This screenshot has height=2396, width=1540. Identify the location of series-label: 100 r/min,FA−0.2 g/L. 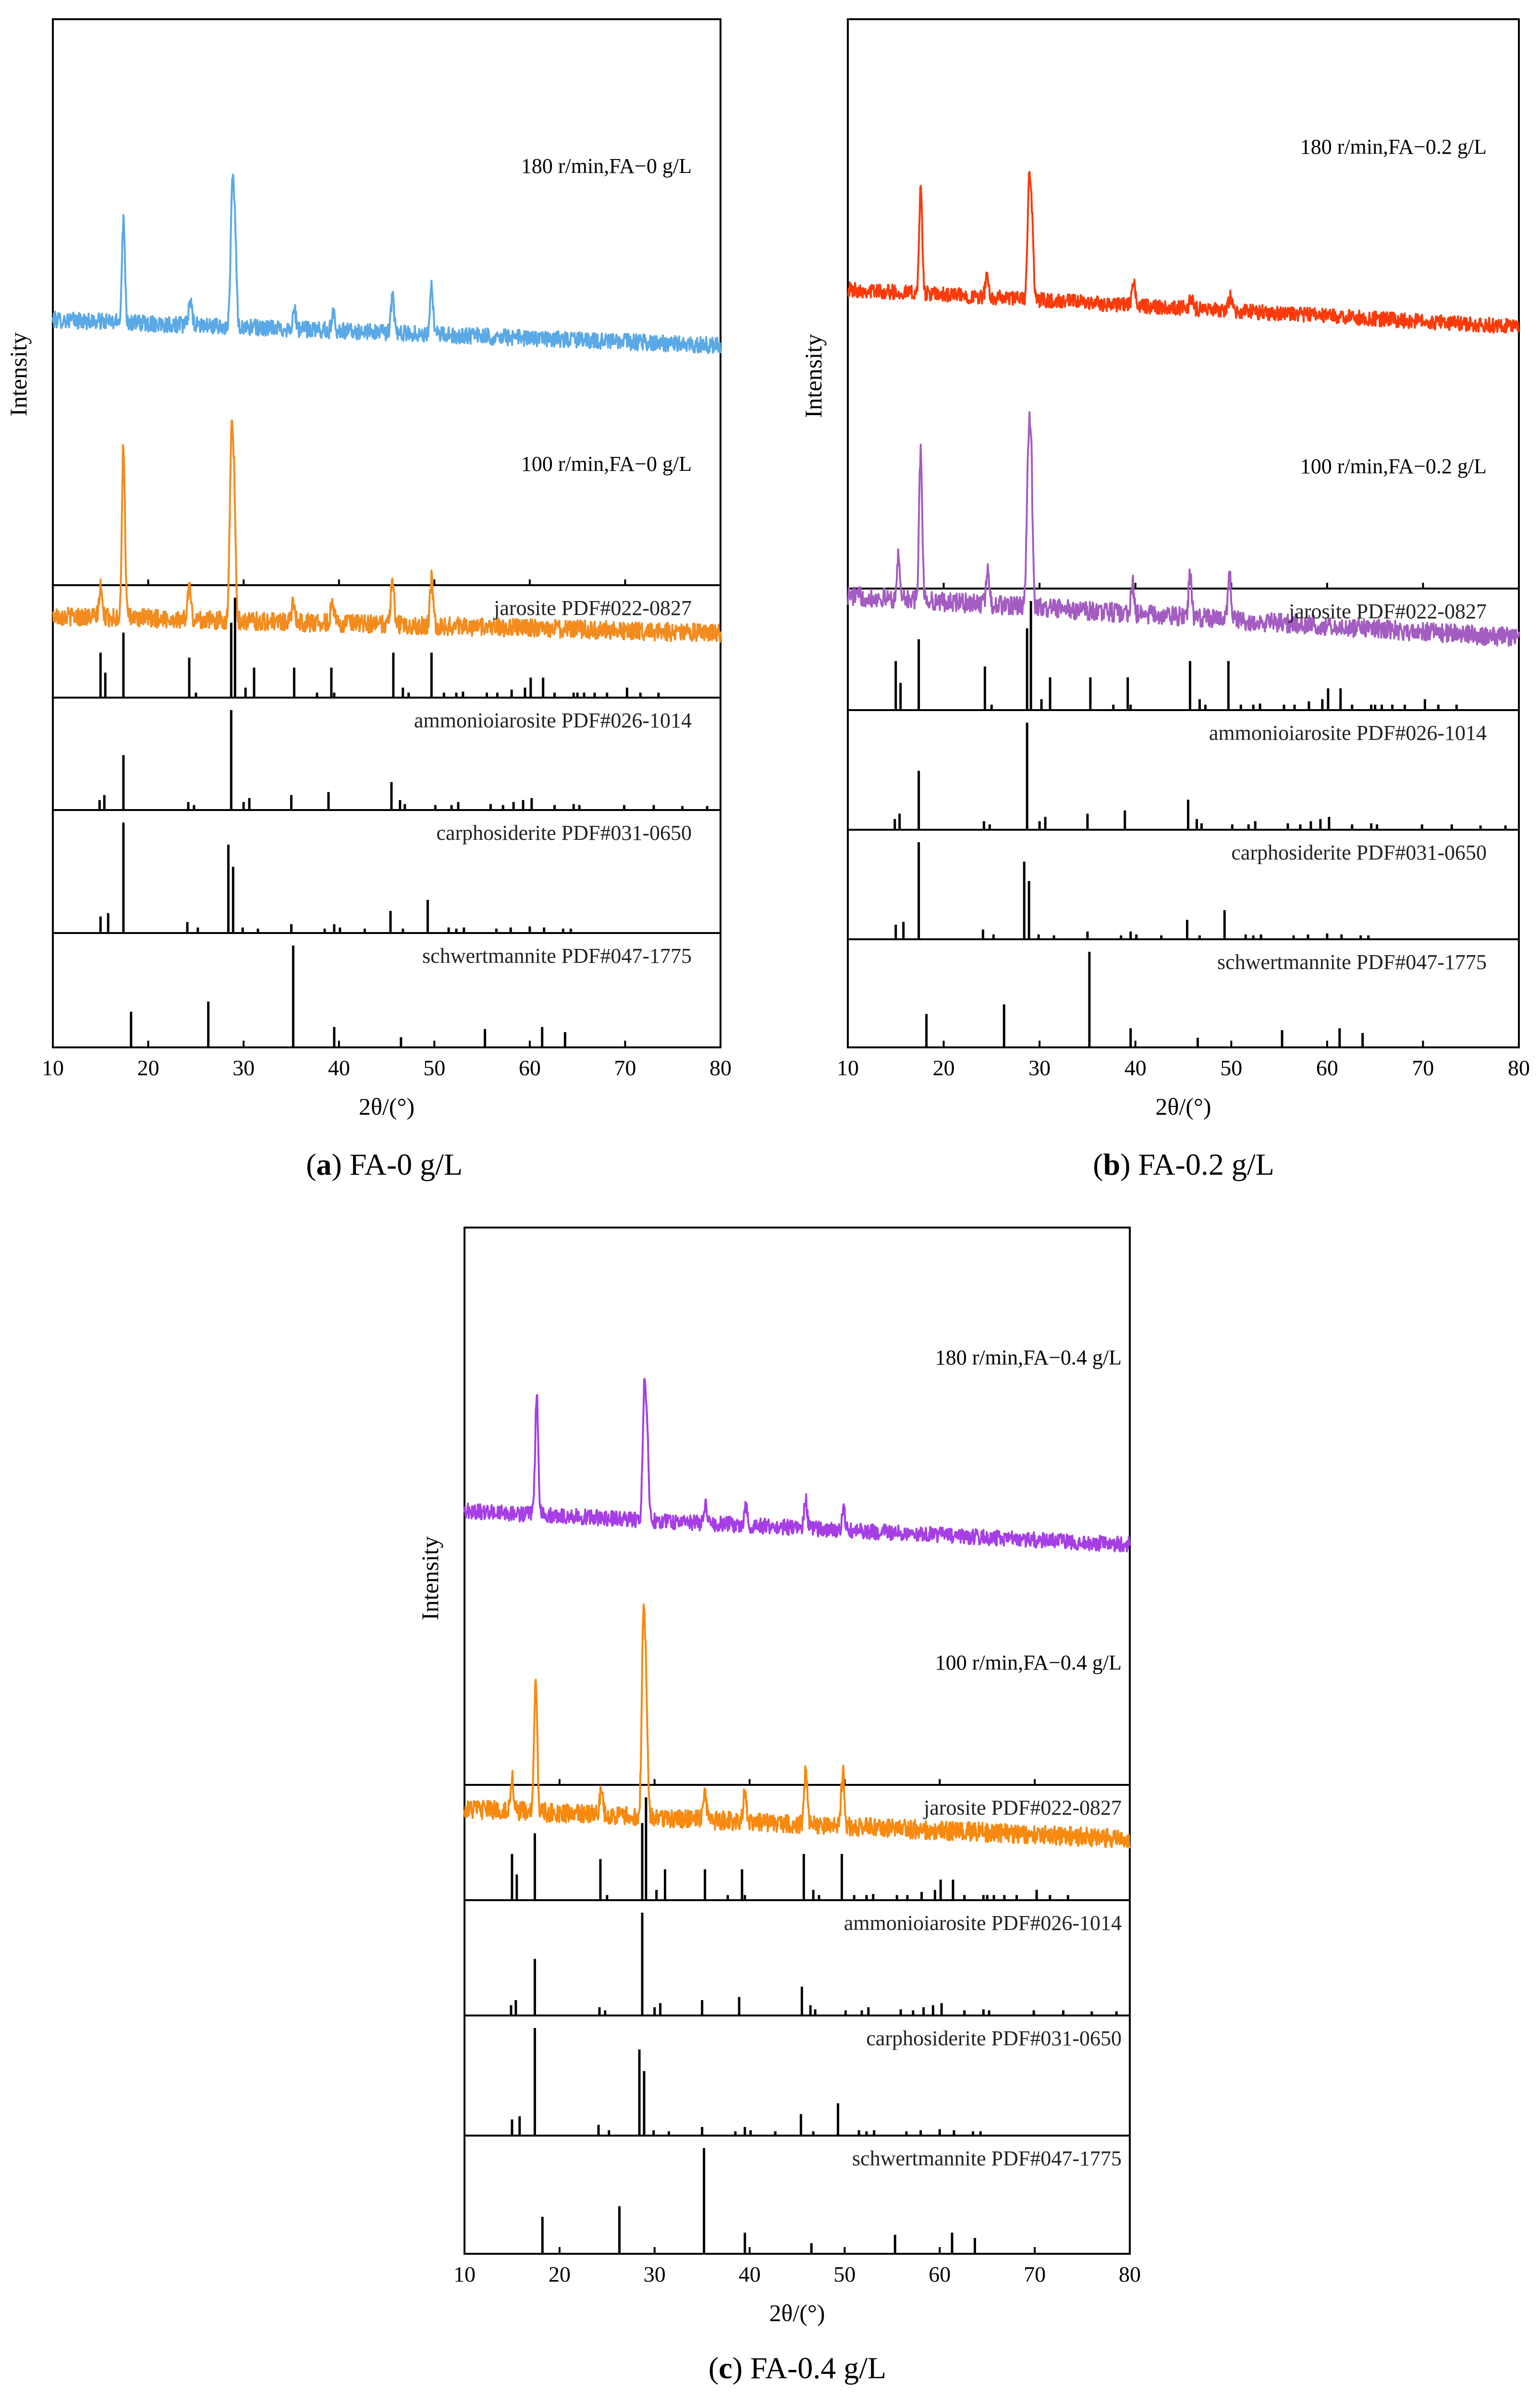
(1394, 466).